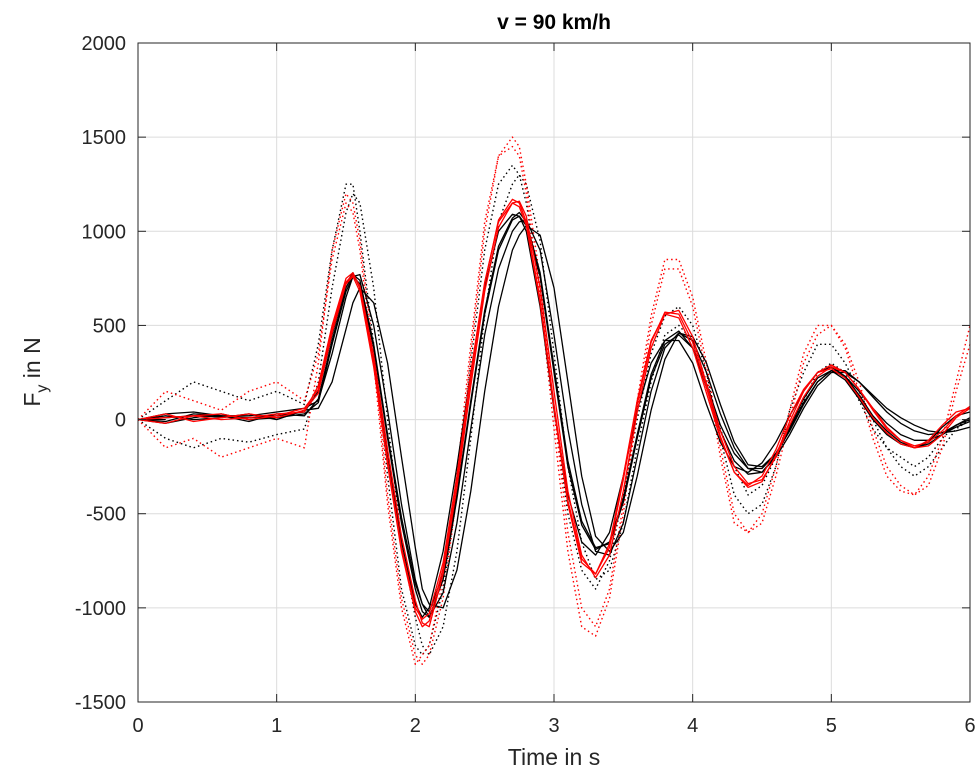 The image size is (979, 778). Describe the element at coordinates (554, 22) in the screenshot. I see `chart-title: v = 90 km/h` at that location.